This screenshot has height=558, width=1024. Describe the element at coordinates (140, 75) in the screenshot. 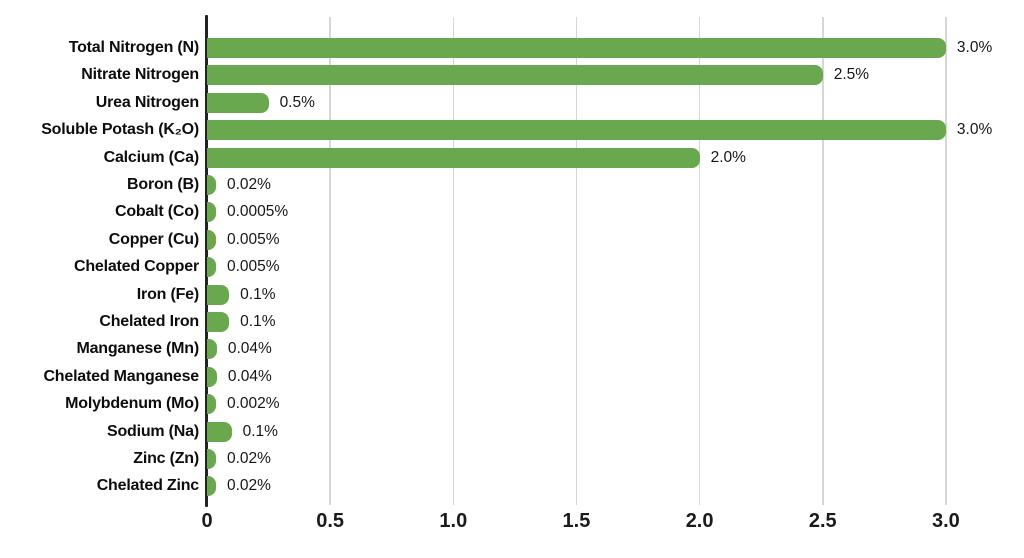

I see `category-label: Nitrate Nitrogen` at that location.